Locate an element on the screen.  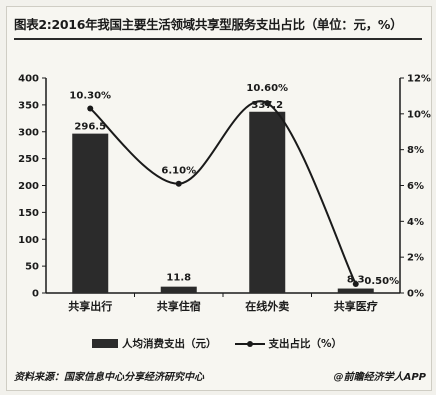
line-value-label: 10.60% is located at coordinates (267, 88).